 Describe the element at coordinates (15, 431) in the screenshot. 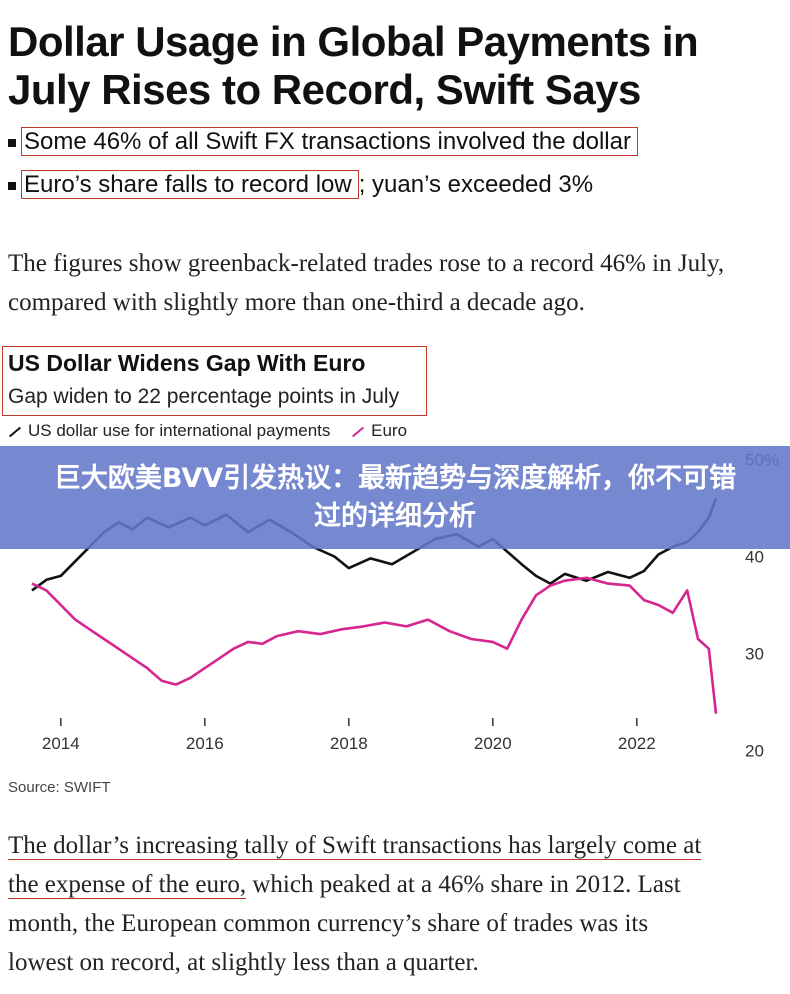

I see `legend-marker-dollar` at that location.